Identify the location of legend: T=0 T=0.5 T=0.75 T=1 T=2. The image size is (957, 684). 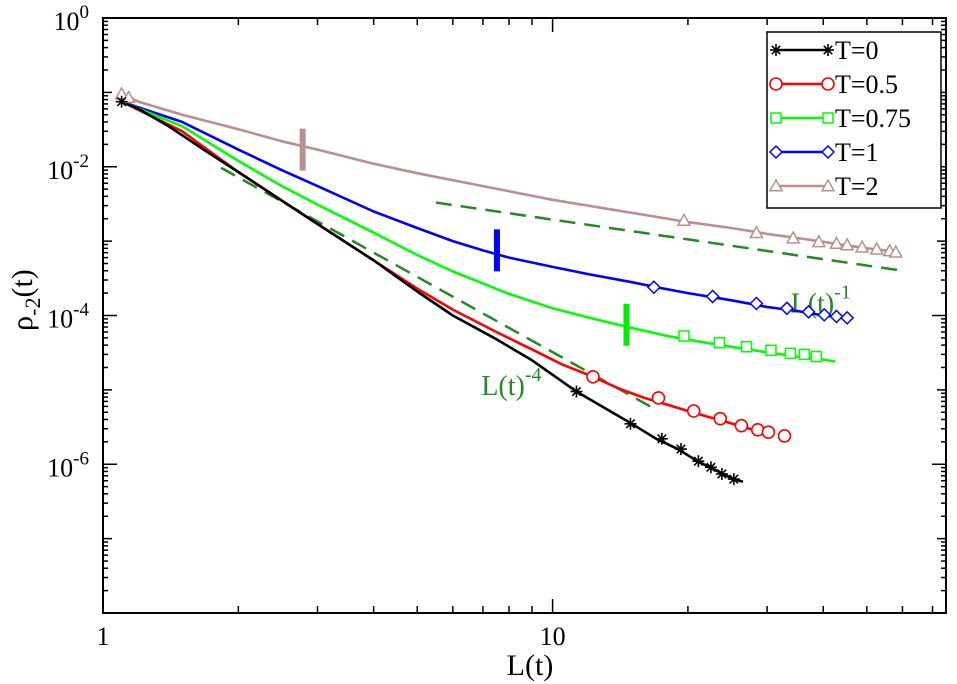
(854, 120).